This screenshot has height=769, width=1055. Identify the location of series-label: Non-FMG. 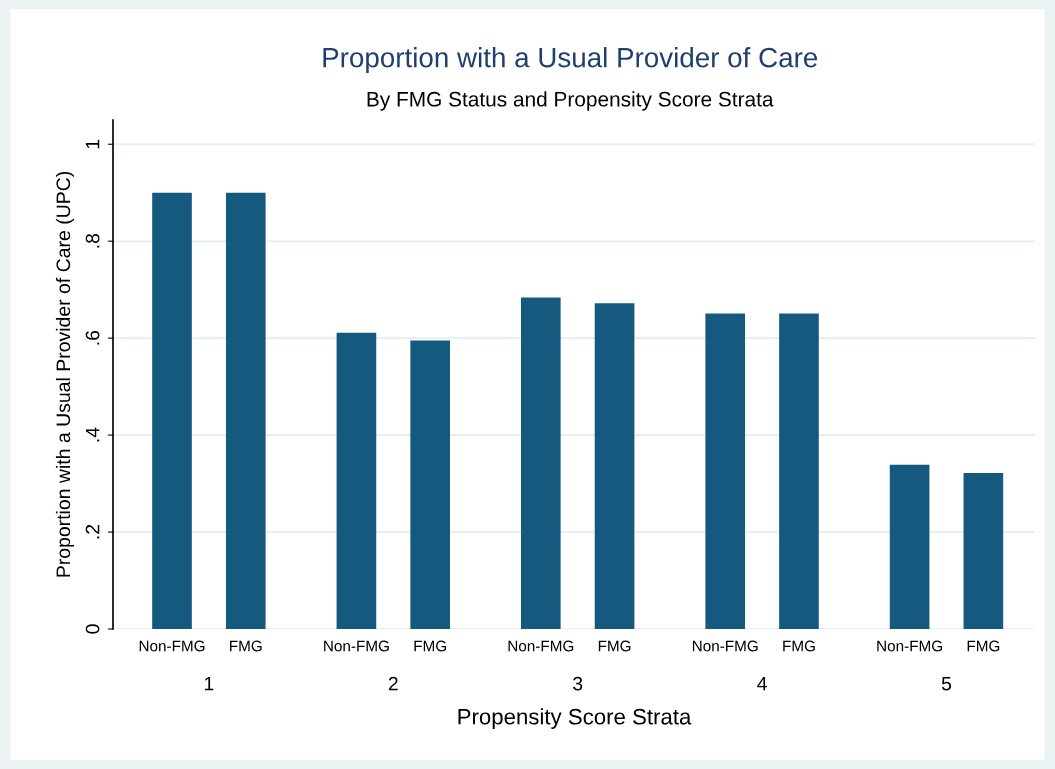
(172, 646).